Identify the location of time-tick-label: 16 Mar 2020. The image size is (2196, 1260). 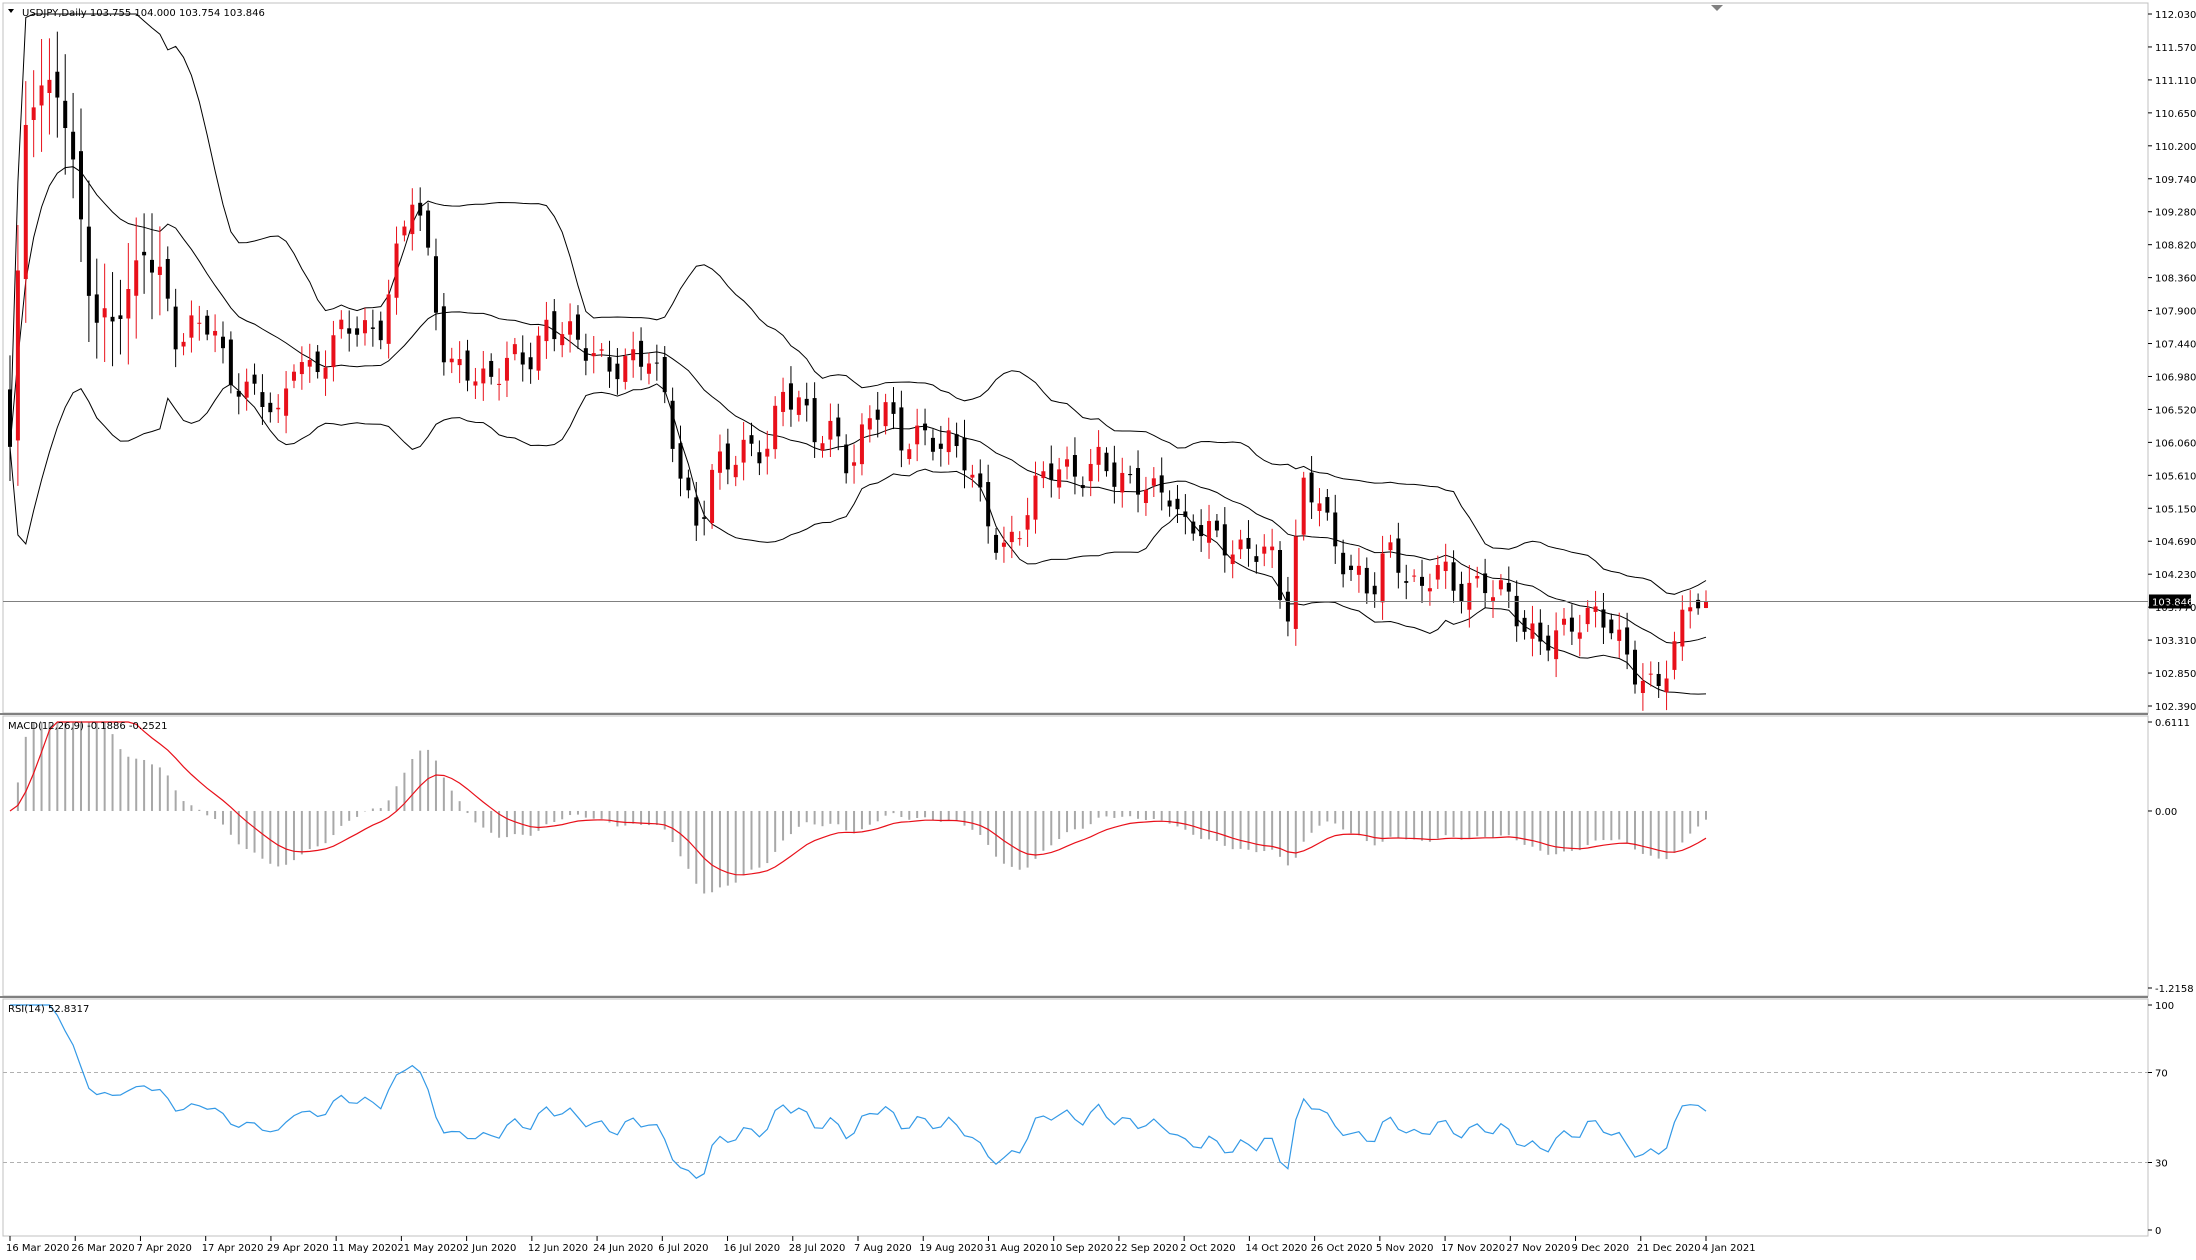
(37, 1248).